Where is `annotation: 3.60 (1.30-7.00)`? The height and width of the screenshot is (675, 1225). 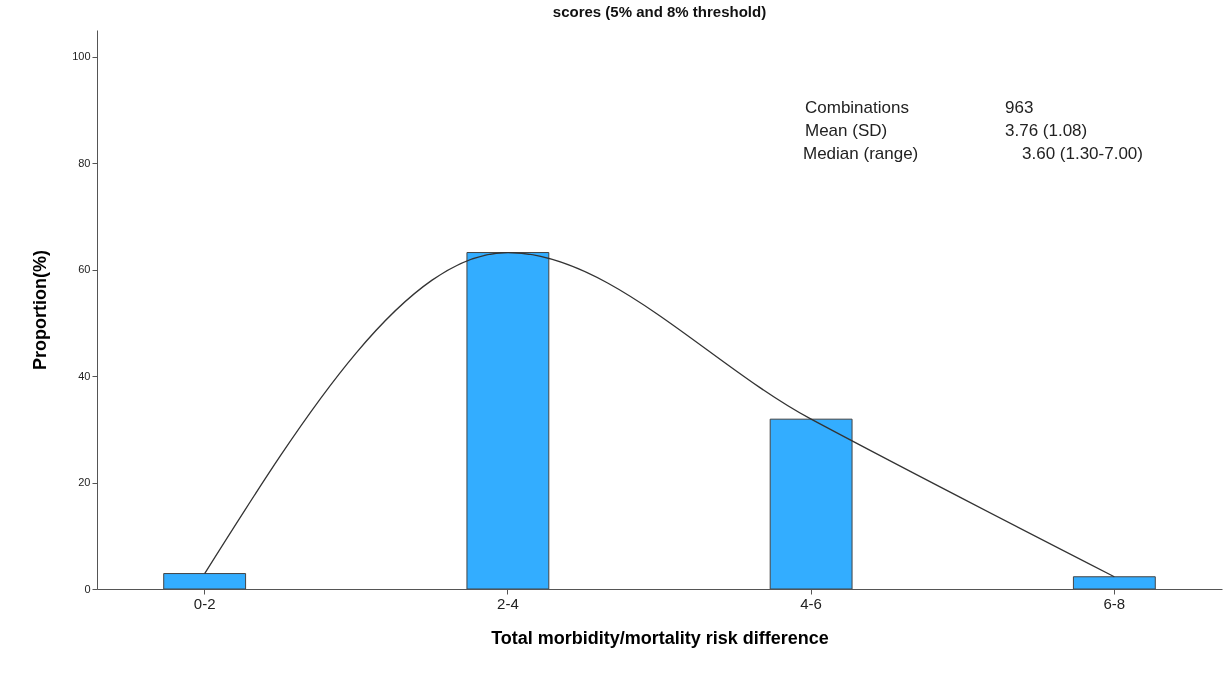
annotation: 3.60 (1.30-7.00) is located at coordinates (1082, 153).